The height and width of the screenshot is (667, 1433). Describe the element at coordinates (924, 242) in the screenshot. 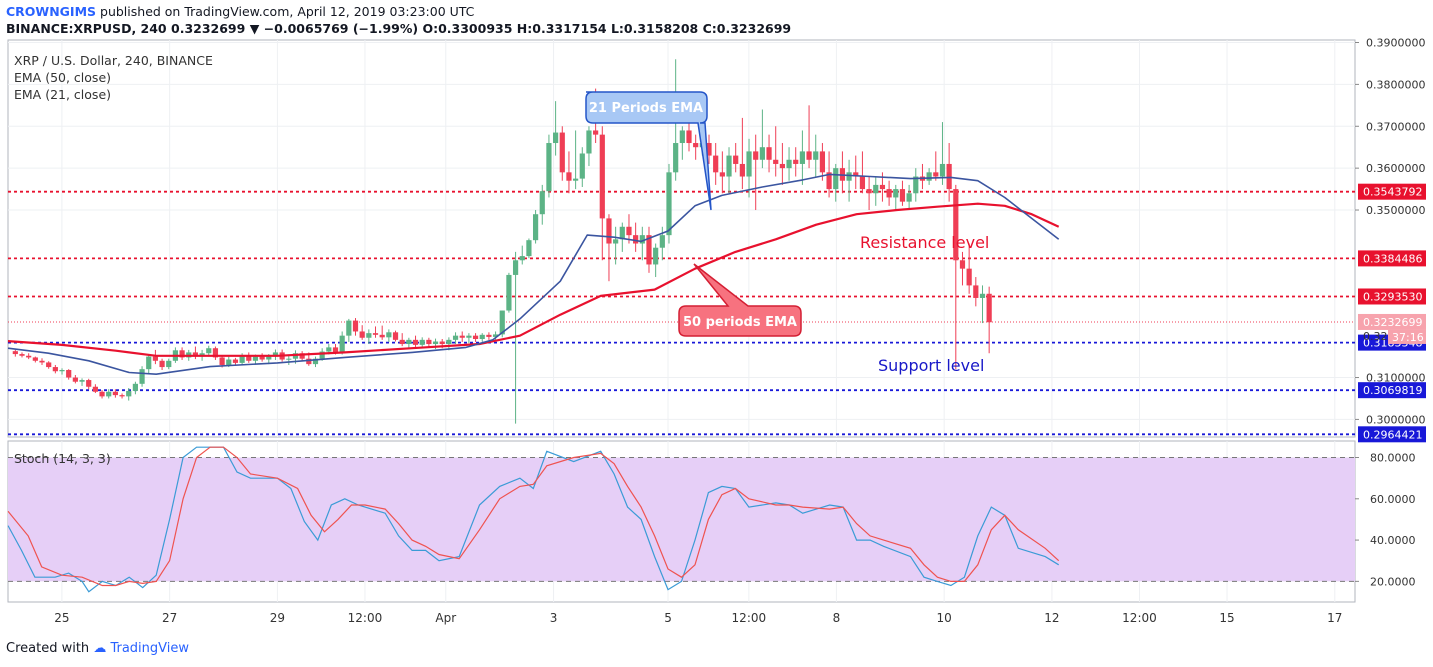

I see `resistance-level-text: Resistance level` at that location.